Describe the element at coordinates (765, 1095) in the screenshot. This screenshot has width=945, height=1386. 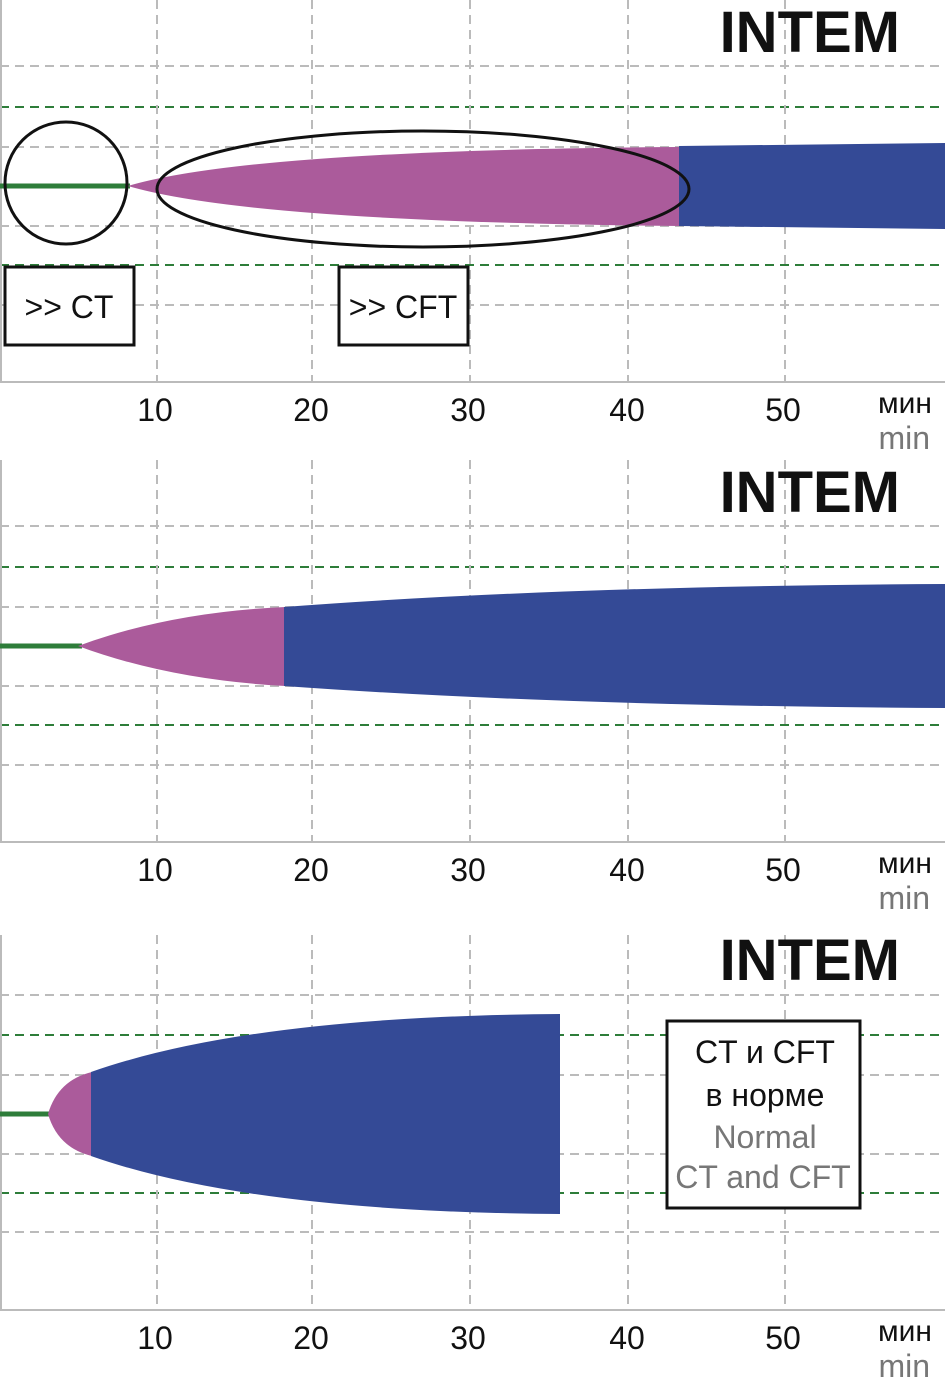
I see `normal-note-line-2: в норме` at that location.